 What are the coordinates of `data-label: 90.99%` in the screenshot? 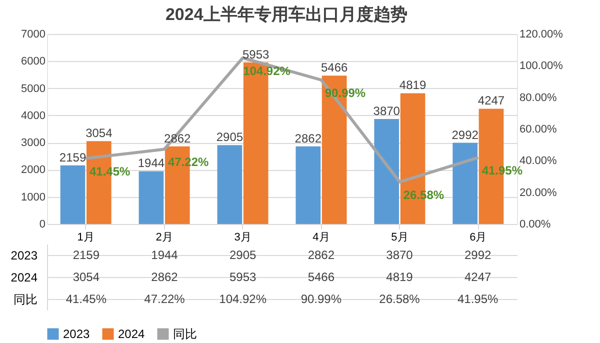 It's located at (321, 299).